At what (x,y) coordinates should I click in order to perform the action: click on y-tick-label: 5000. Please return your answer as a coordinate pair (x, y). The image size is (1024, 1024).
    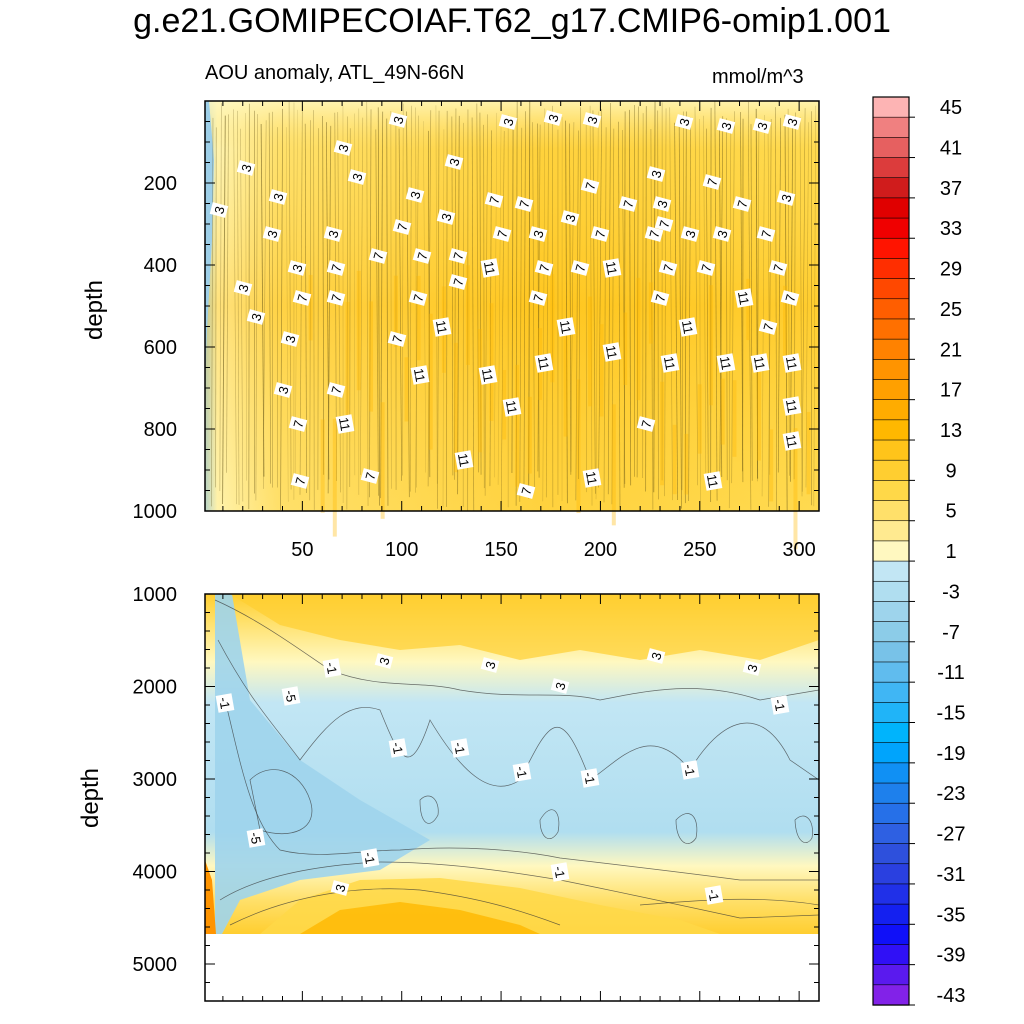
    Looking at the image, I should click on (155, 965).